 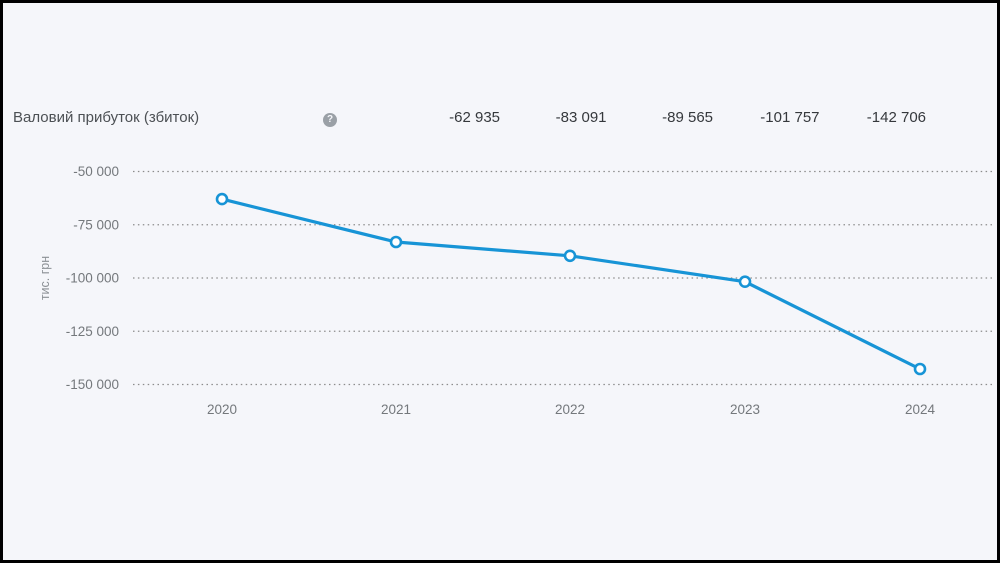 I want to click on indicator-values-row: -62 935 -83 091 -89 565 -101 757 -142 706, so click(x=500, y=119).